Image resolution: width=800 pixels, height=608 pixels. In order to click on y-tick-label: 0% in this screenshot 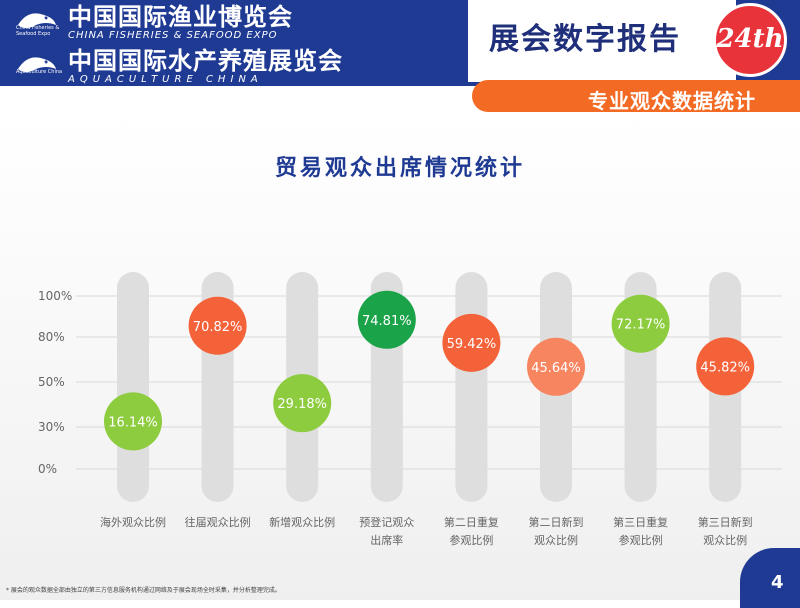, I will do `click(47, 469)`.